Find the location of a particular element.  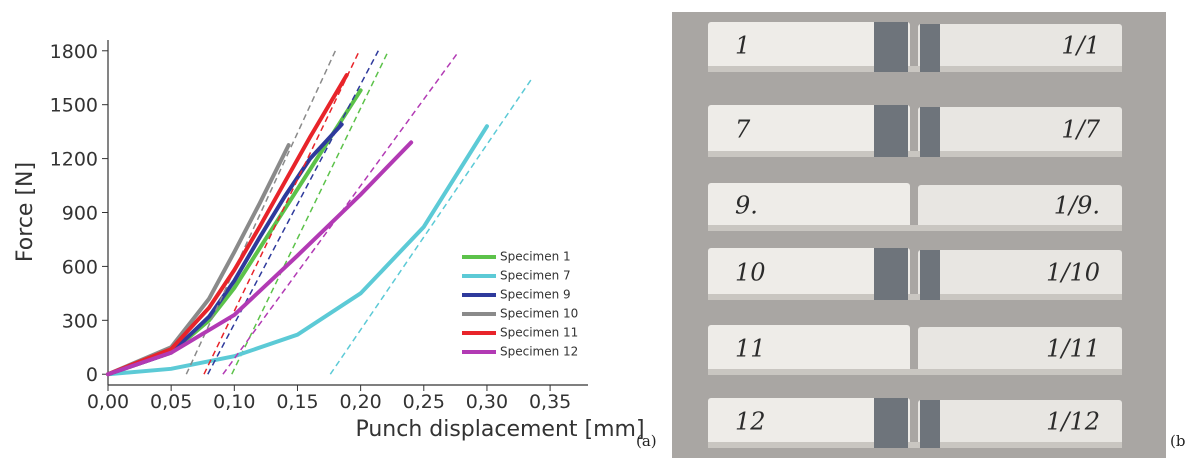

specimen-label: 9. is located at coordinates (746, 206).